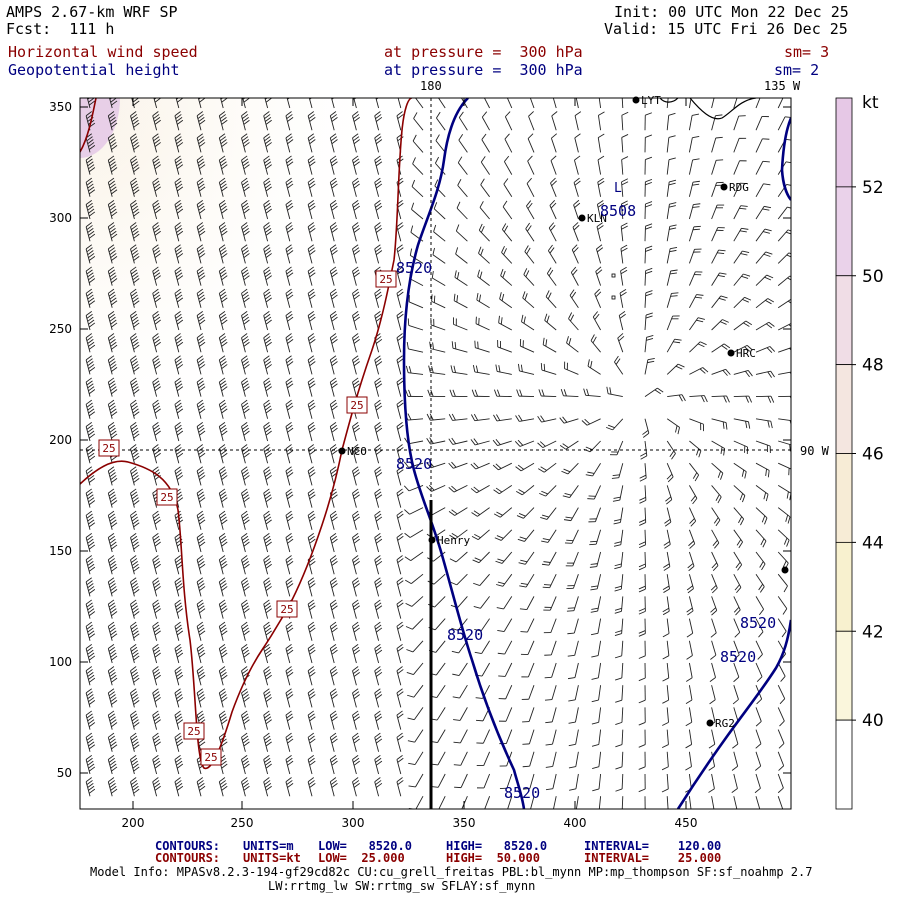 This screenshot has width=900, height=900. What do you see at coordinates (92, 12) in the screenshot?
I see `model-title: AMPS 2.67-km WRF SP` at bounding box center [92, 12].